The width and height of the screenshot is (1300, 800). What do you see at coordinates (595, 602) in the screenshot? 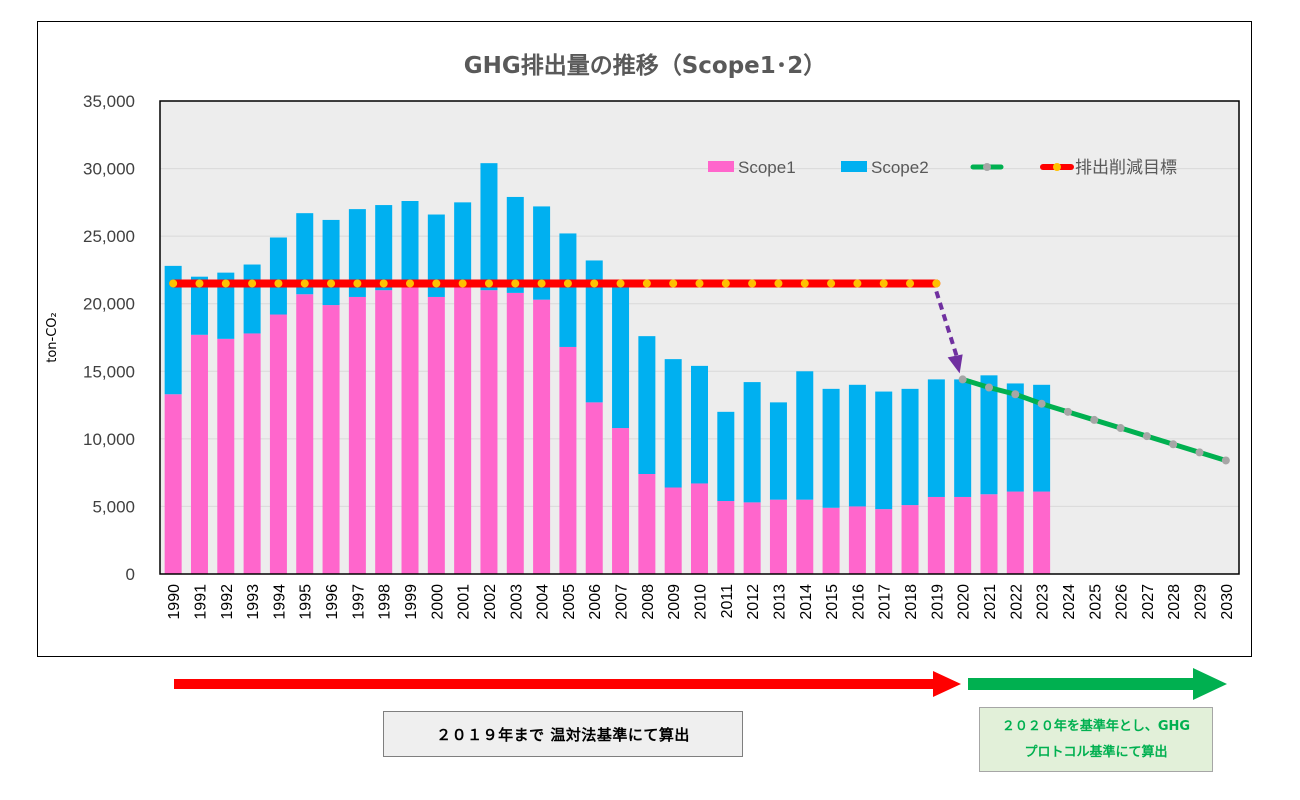
I see `x-tick-label: 2006` at bounding box center [595, 602].